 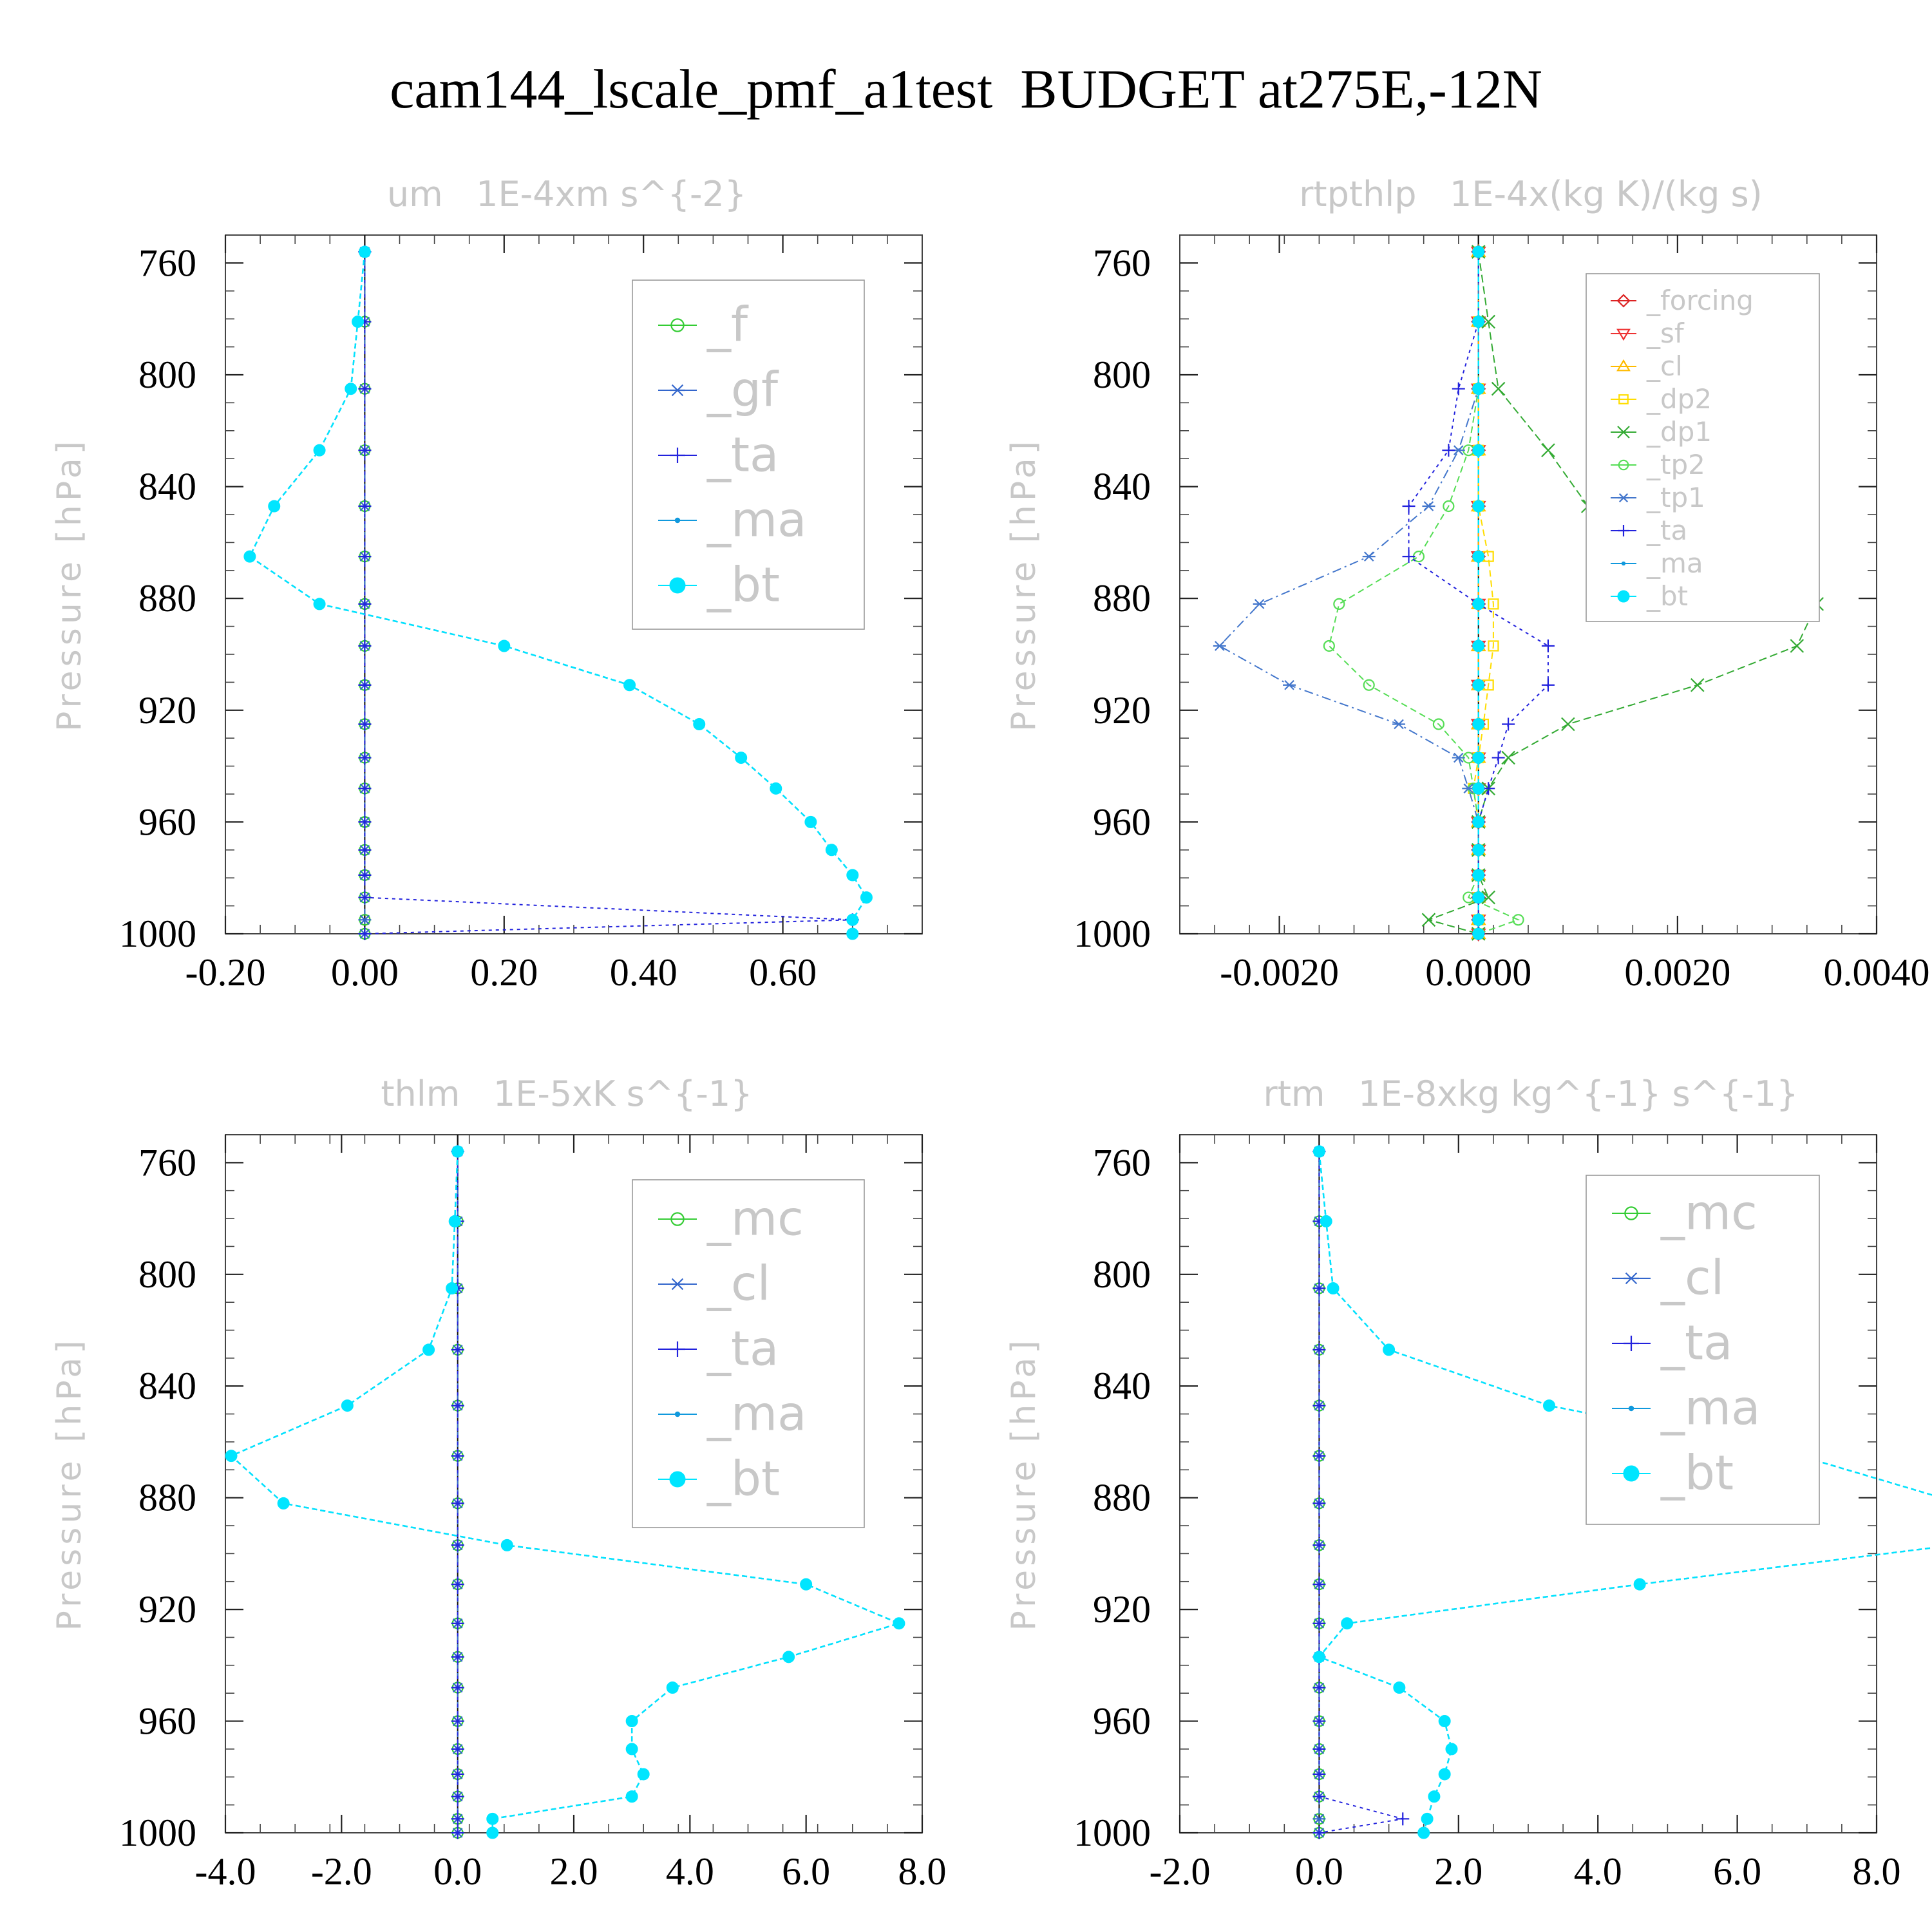 What do you see at coordinates (225, 1871) in the screenshot?
I see `x-tick-label: -4.0` at bounding box center [225, 1871].